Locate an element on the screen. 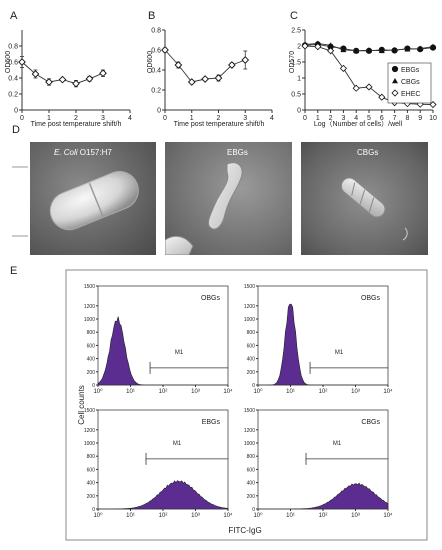 This screenshot has width=442, height=550. panel-a-xtick-label: 4 is located at coordinates (130, 118).